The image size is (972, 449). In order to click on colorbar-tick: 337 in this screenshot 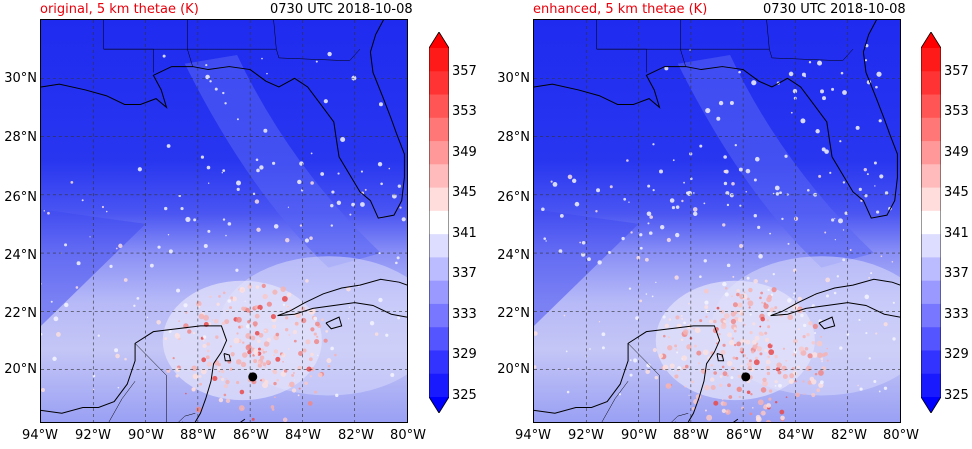, I will do `click(956, 273)`.